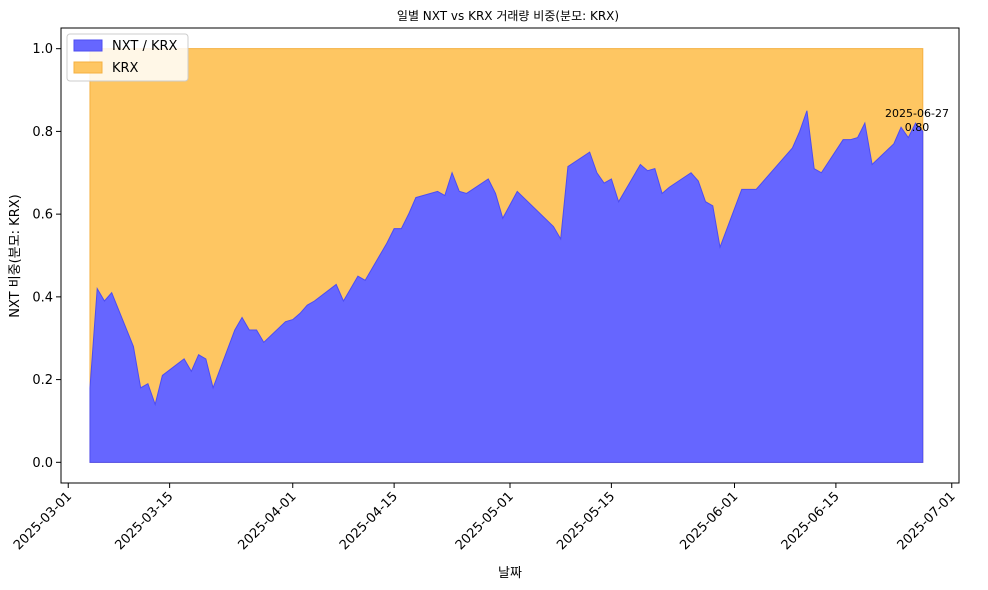 The height and width of the screenshot is (590, 988). Describe the element at coordinates (42, 132) in the screenshot. I see `y-tick-label: 0.8` at that location.